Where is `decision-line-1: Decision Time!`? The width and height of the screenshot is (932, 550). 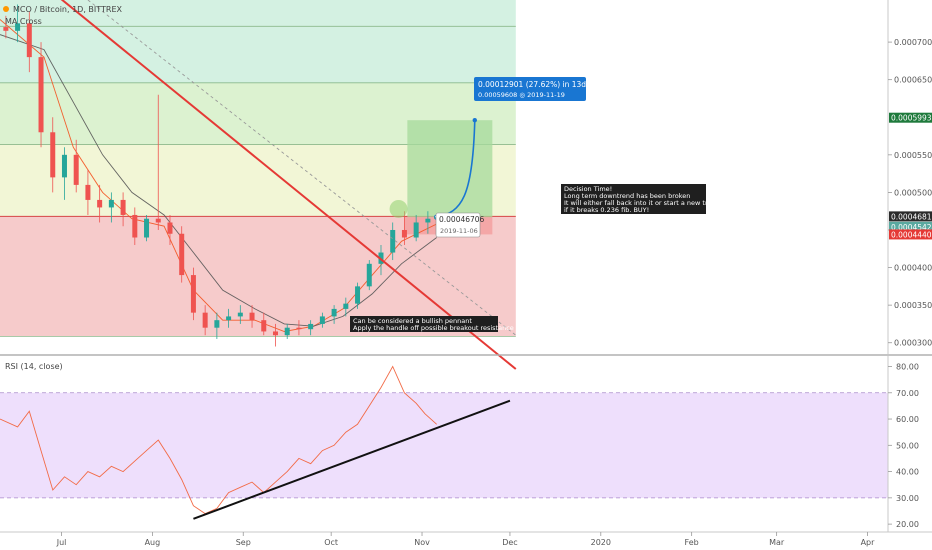 decision-line-1: Decision Time! is located at coordinates (588, 189).